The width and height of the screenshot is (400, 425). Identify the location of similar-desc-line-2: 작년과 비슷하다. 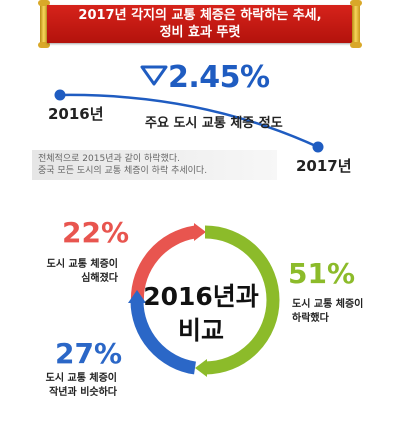
(83, 392).